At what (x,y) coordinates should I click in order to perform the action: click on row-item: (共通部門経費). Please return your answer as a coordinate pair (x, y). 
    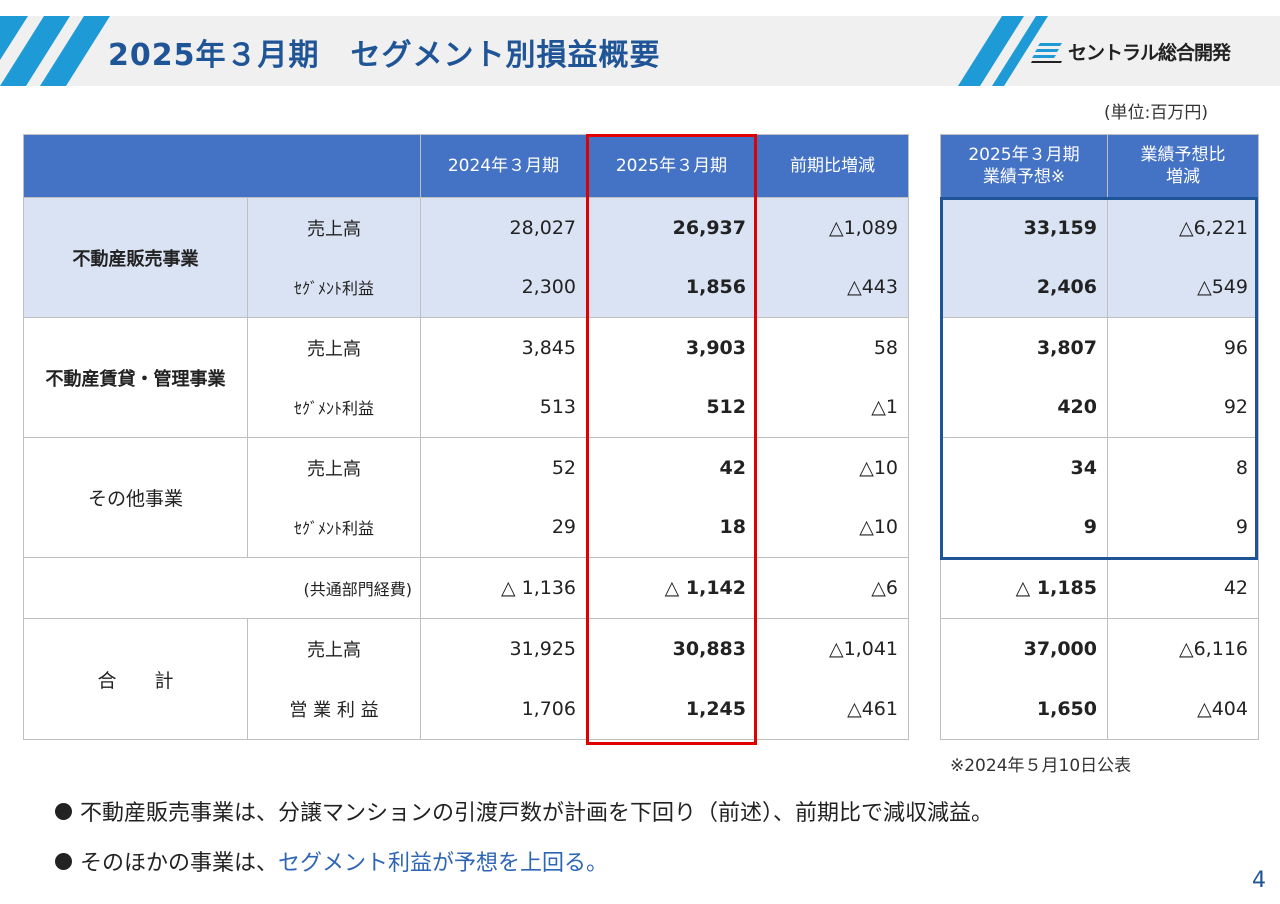
    Looking at the image, I should click on (222, 588).